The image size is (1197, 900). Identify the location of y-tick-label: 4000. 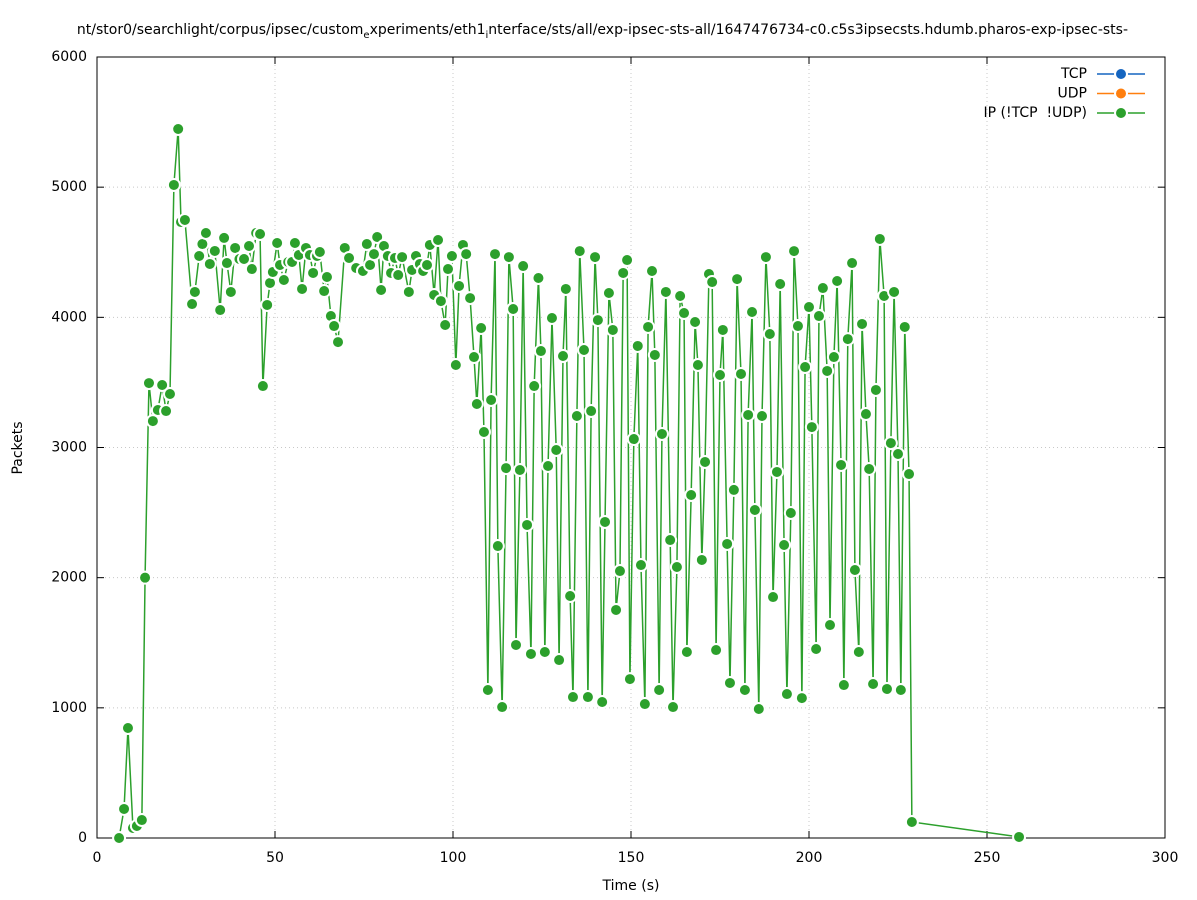
(69, 317).